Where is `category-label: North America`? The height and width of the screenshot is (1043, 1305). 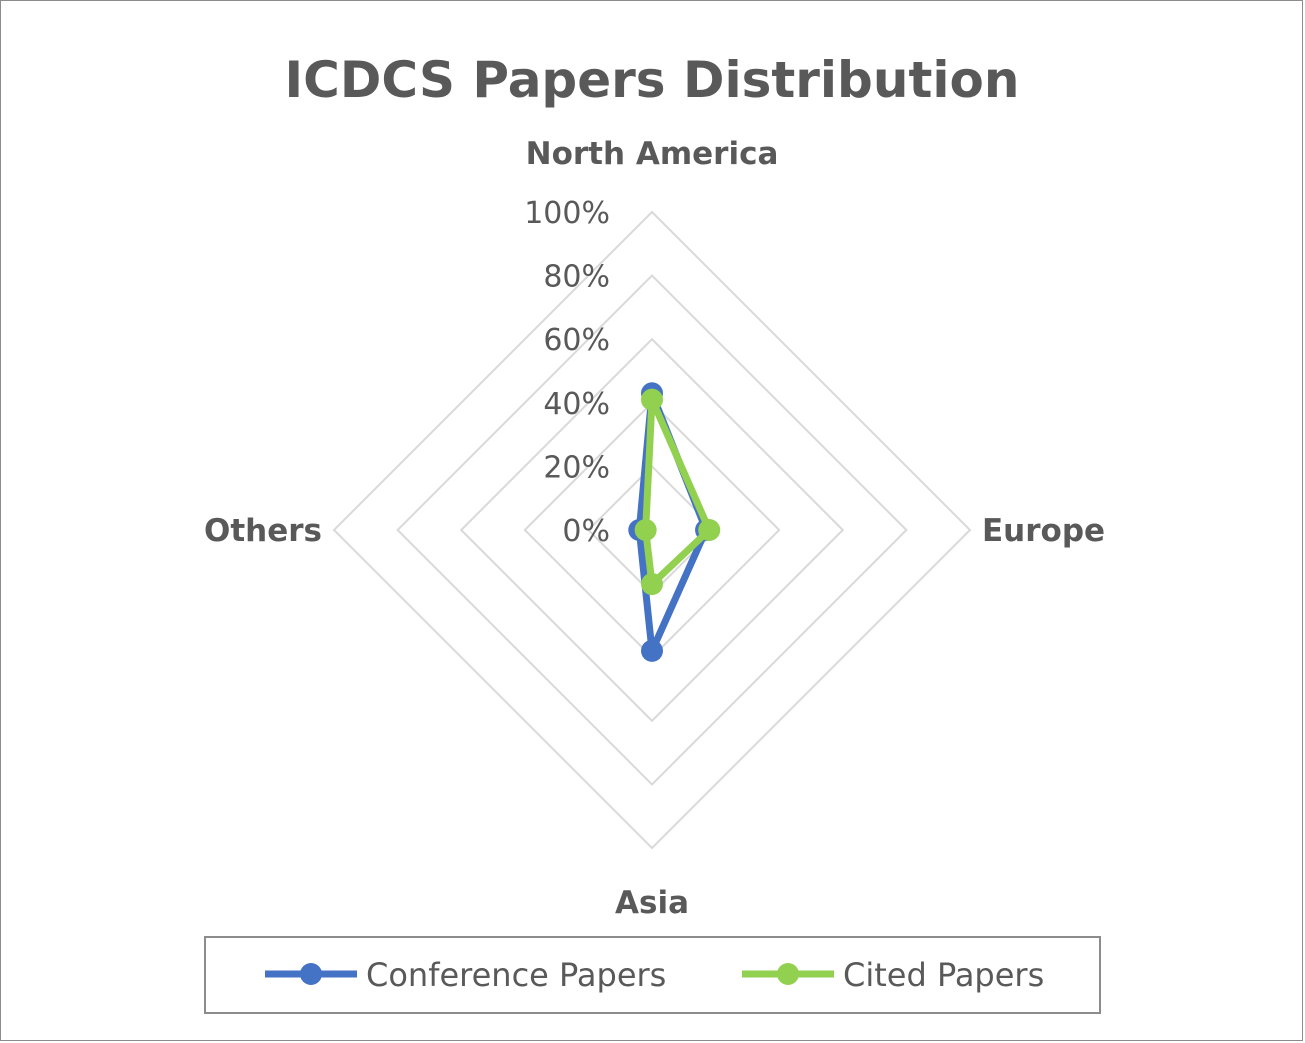 category-label: North America is located at coordinates (652, 154).